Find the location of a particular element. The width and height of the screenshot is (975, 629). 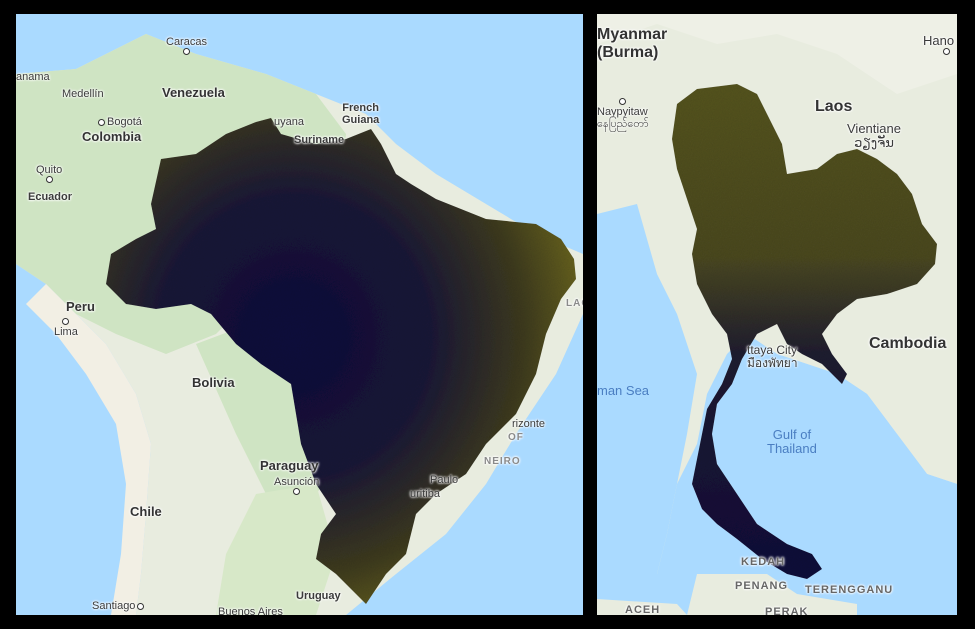

label-hanoi: Hano is located at coordinates (938, 44).